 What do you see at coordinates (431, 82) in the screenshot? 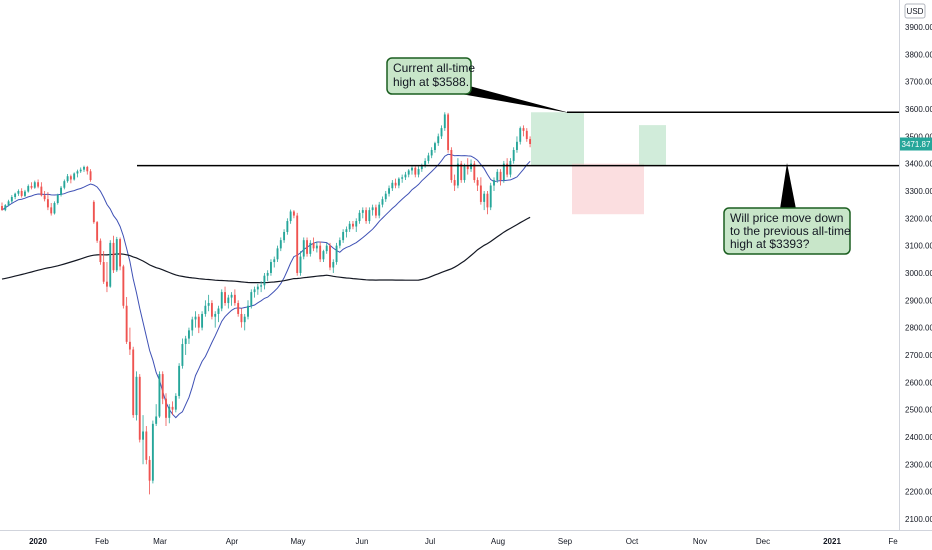
I see `ath-callout-line2: high at $3588.` at bounding box center [431, 82].